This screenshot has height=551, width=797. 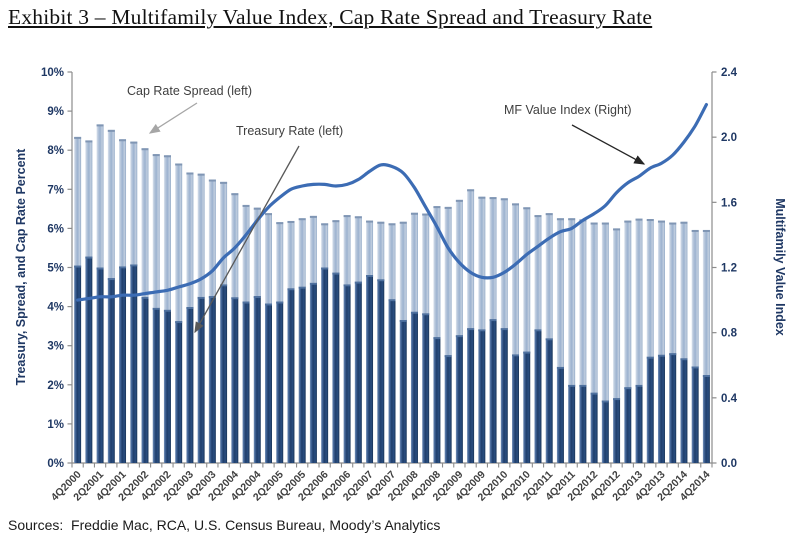 I want to click on bar-3Q2012, so click(x=605, y=342).